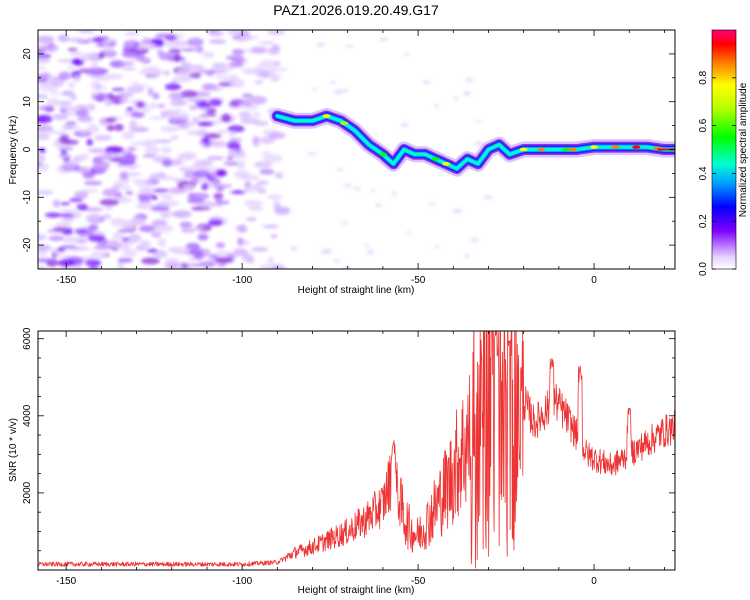 The height and width of the screenshot is (600, 750). Describe the element at coordinates (472, 142) in the screenshot. I see `spectrogram-signal-ridge` at that location.